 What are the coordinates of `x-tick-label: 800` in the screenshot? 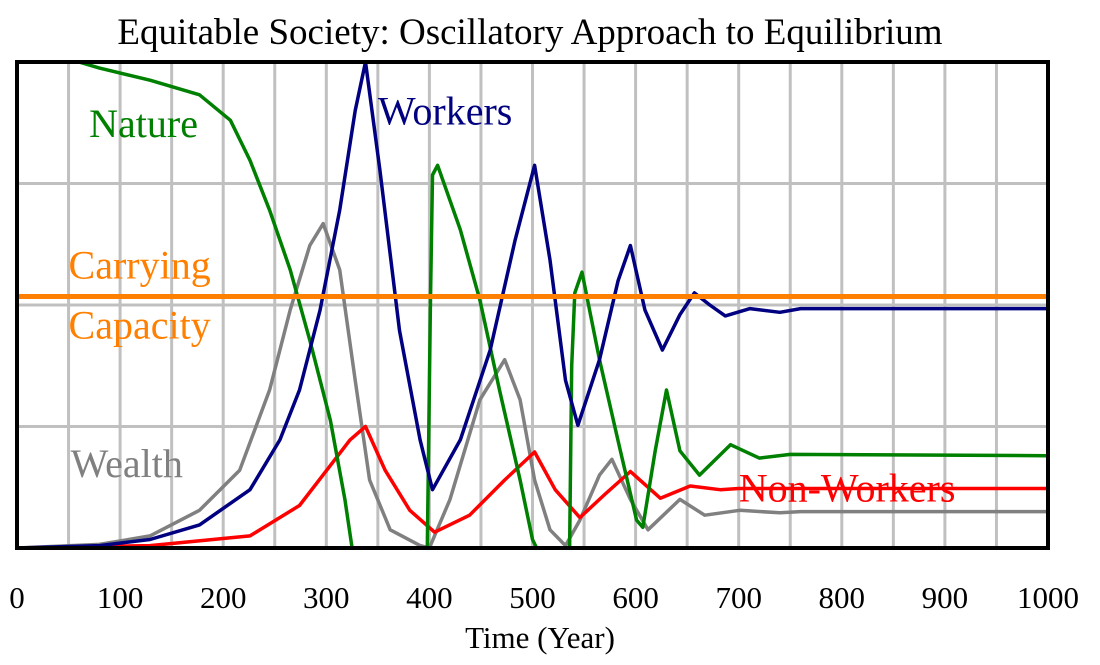 It's located at (842, 597).